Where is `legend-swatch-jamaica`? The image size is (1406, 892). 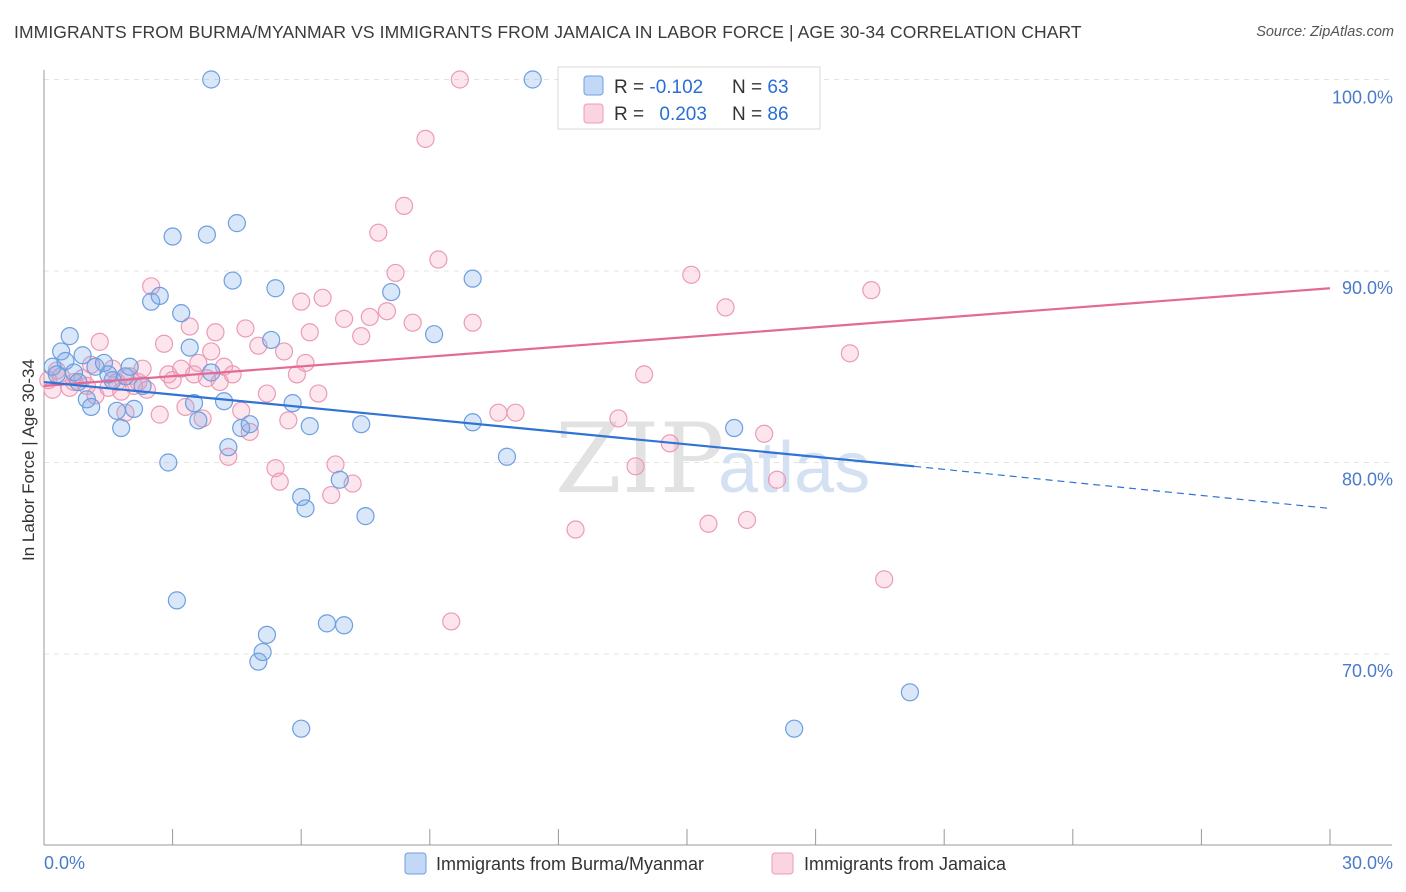
legend-swatch-jamaica is located at coordinates (593, 113).